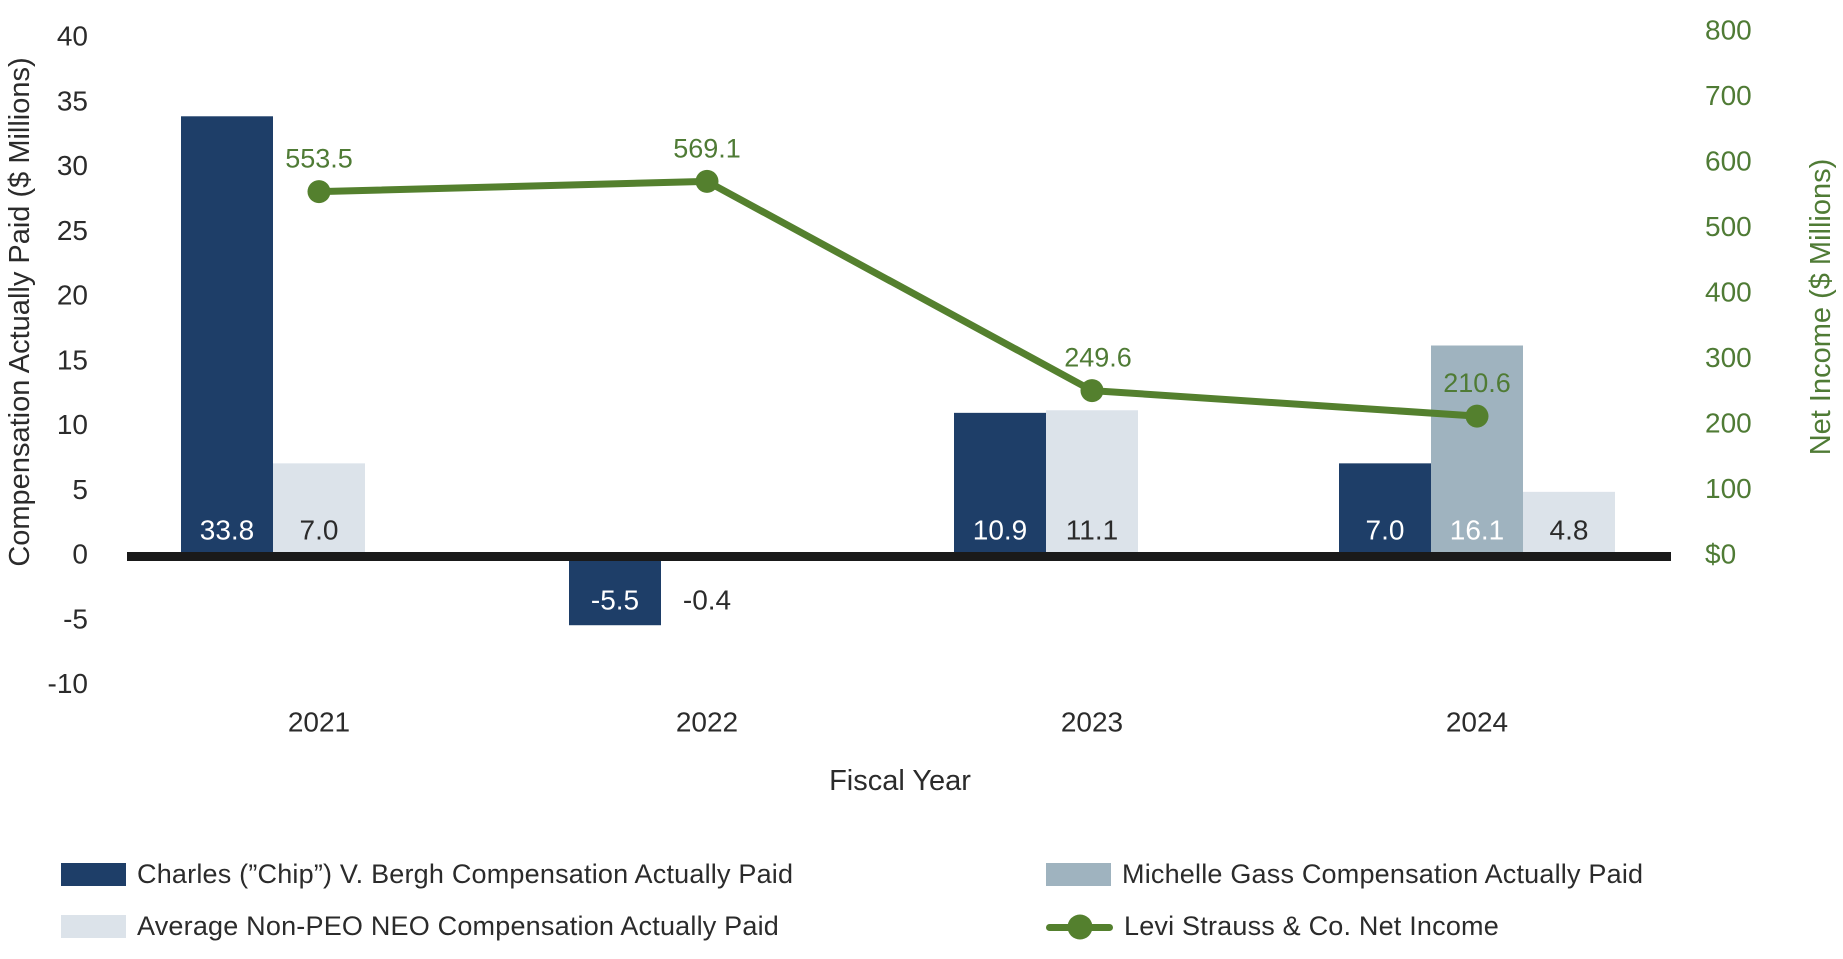 The image size is (1843, 959). What do you see at coordinates (1000, 530) in the screenshot?
I see `bar-value-label-2023: 10.9` at bounding box center [1000, 530].